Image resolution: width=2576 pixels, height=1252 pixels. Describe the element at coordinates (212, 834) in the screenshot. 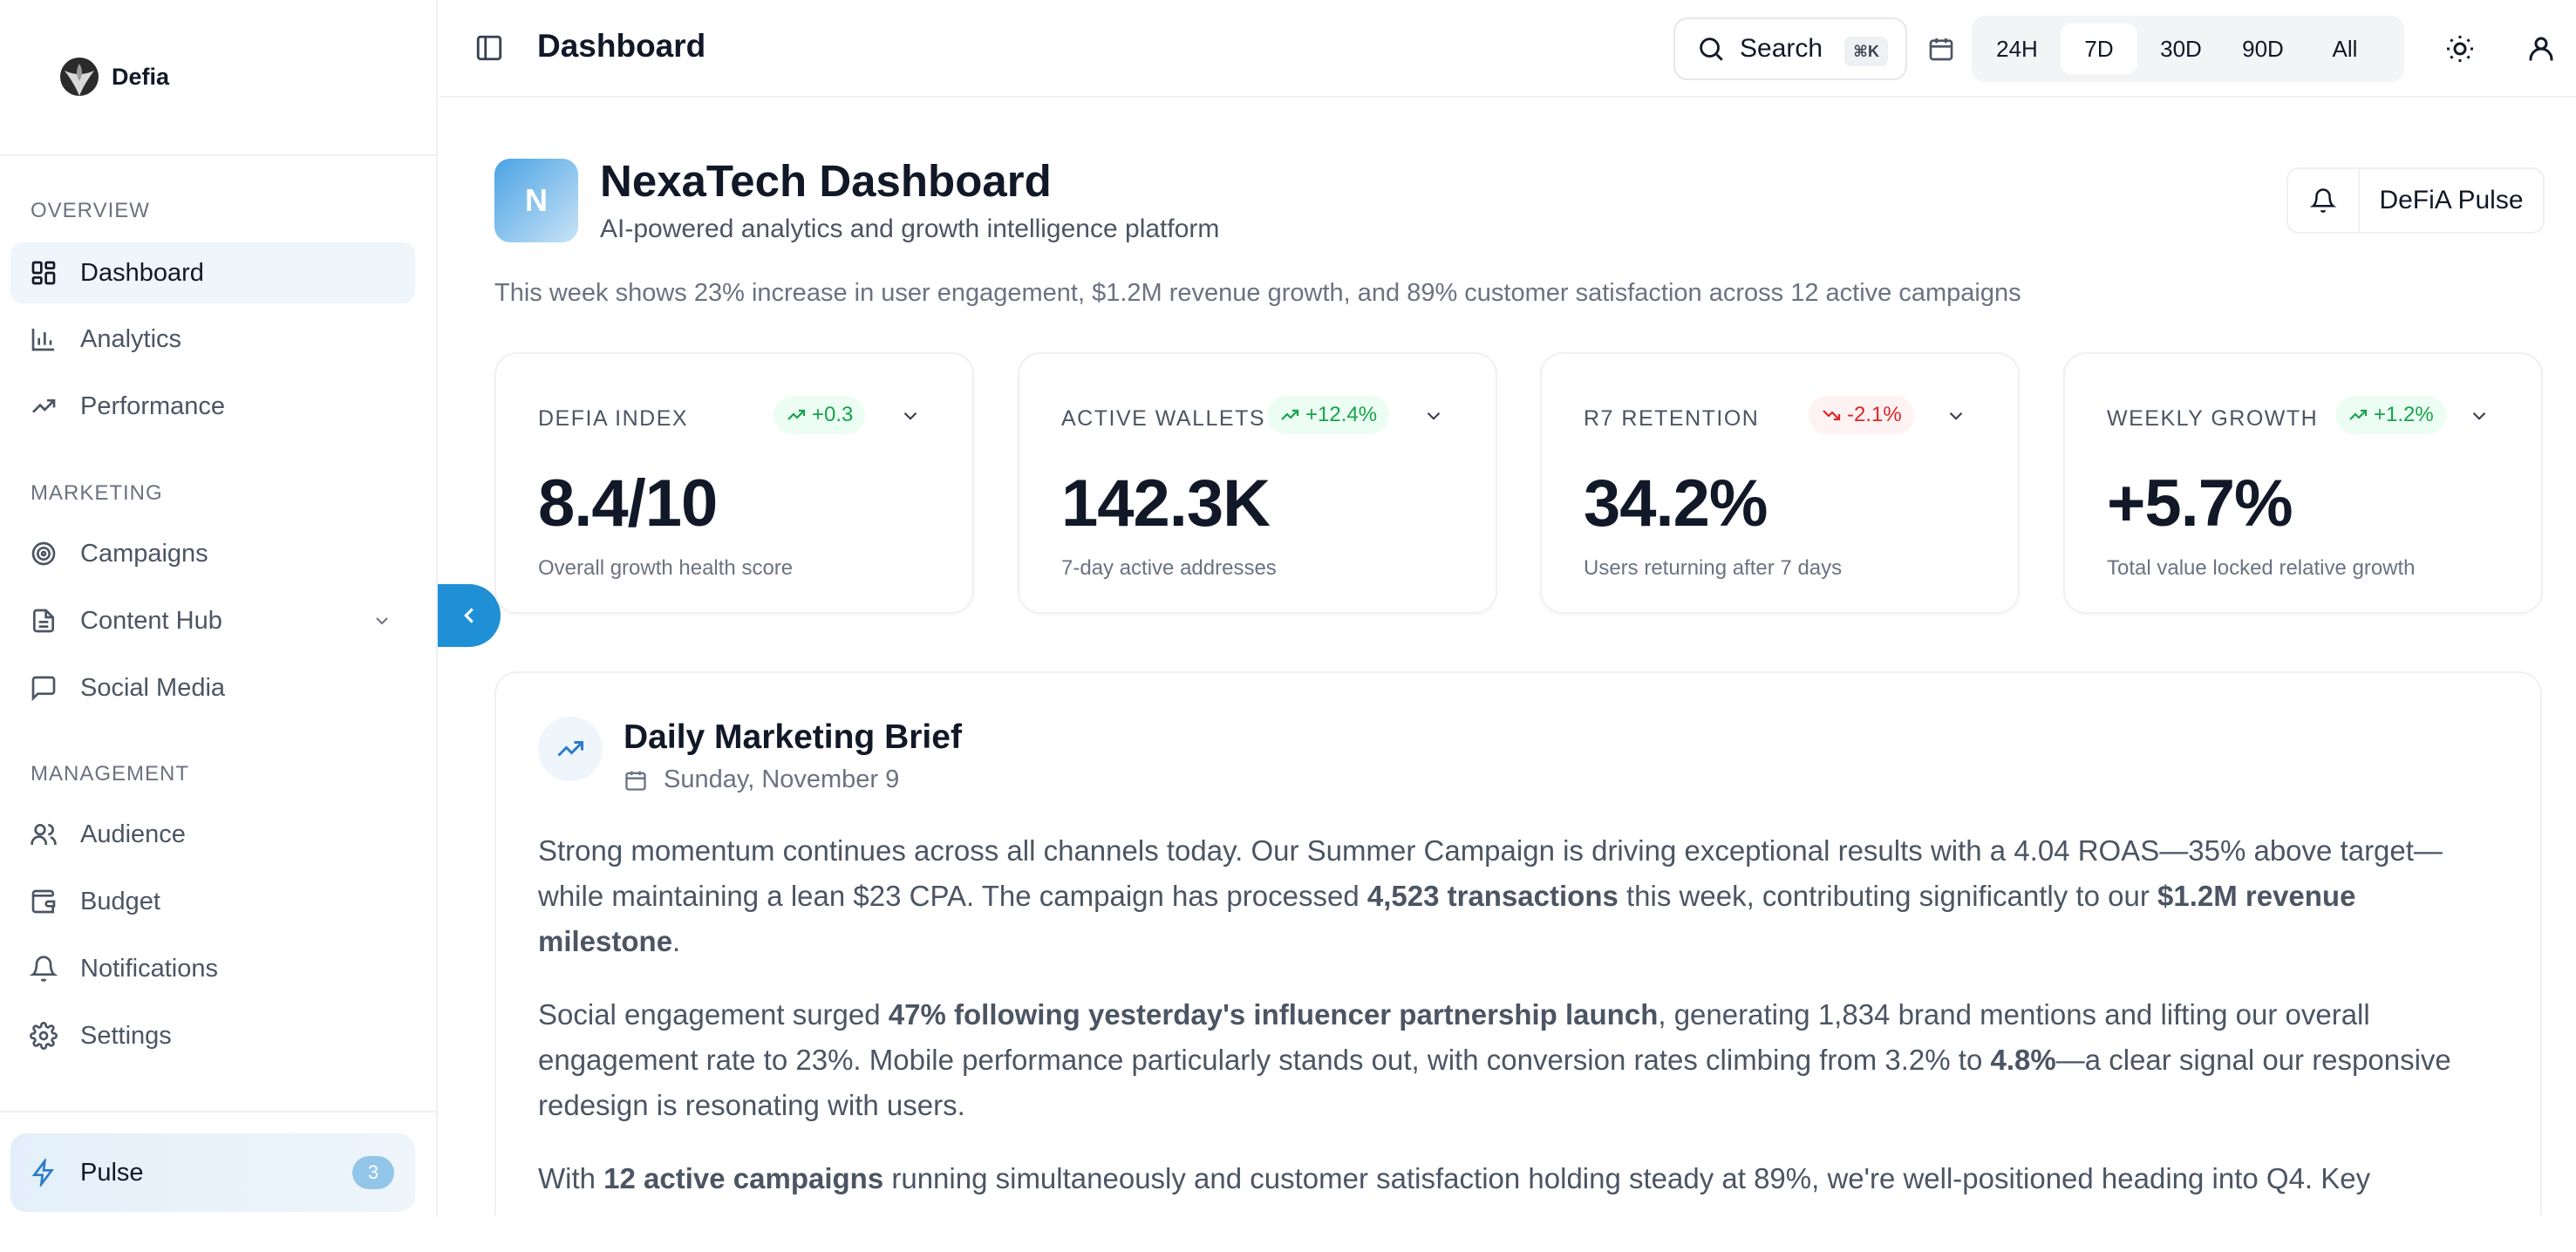

I see `sidebar-item-audience: Audience` at that location.